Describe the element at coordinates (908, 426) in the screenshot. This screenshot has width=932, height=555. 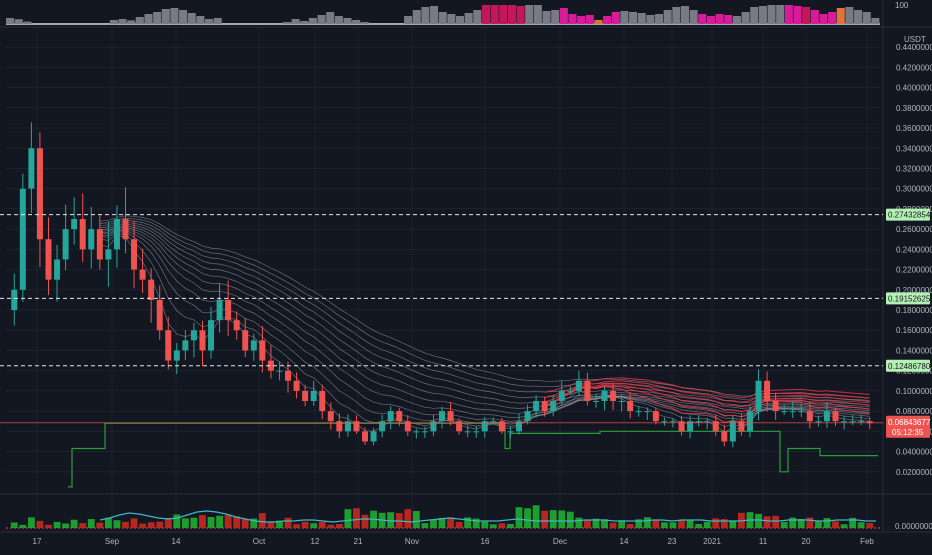
I see `current-price-tag` at that location.